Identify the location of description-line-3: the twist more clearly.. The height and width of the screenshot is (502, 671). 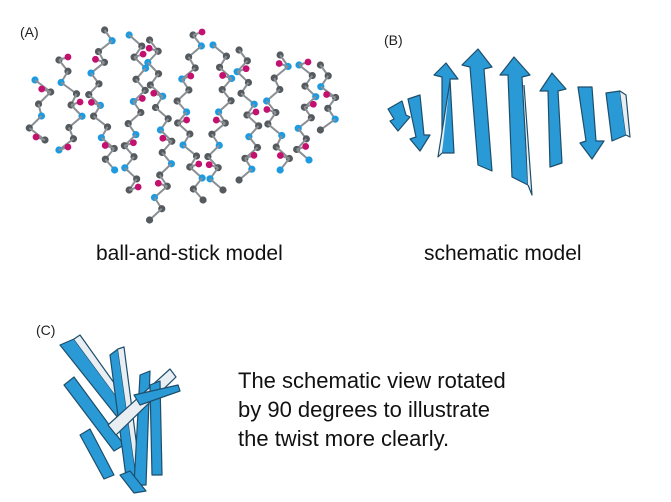
(344, 438).